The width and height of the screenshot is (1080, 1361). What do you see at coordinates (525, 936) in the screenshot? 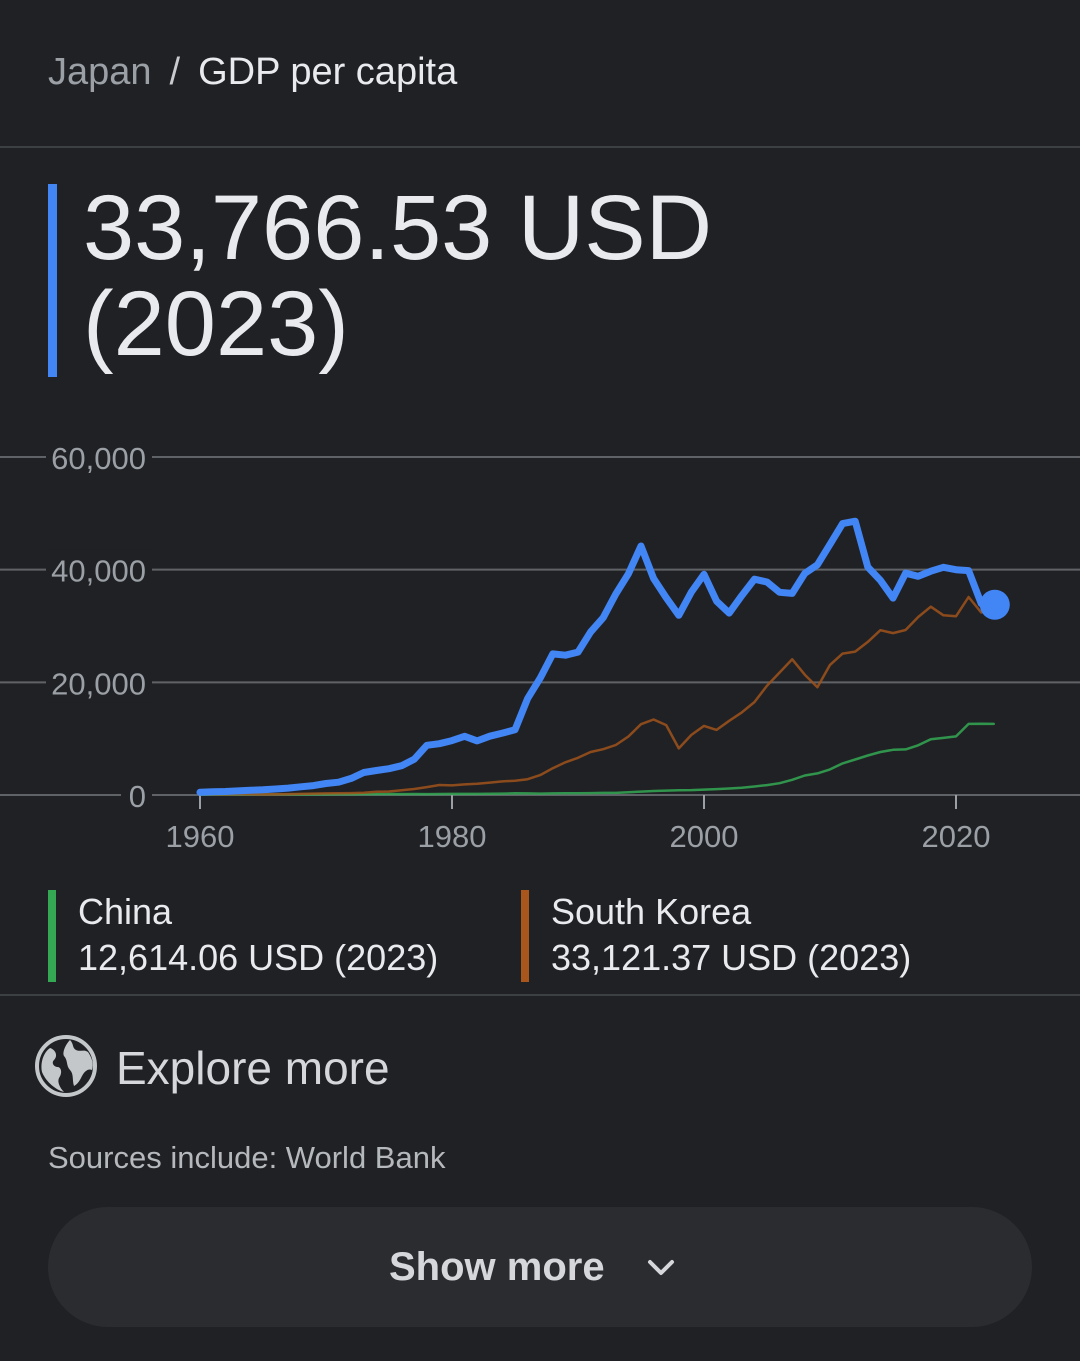
I see `legend-swatch-south-korea` at bounding box center [525, 936].